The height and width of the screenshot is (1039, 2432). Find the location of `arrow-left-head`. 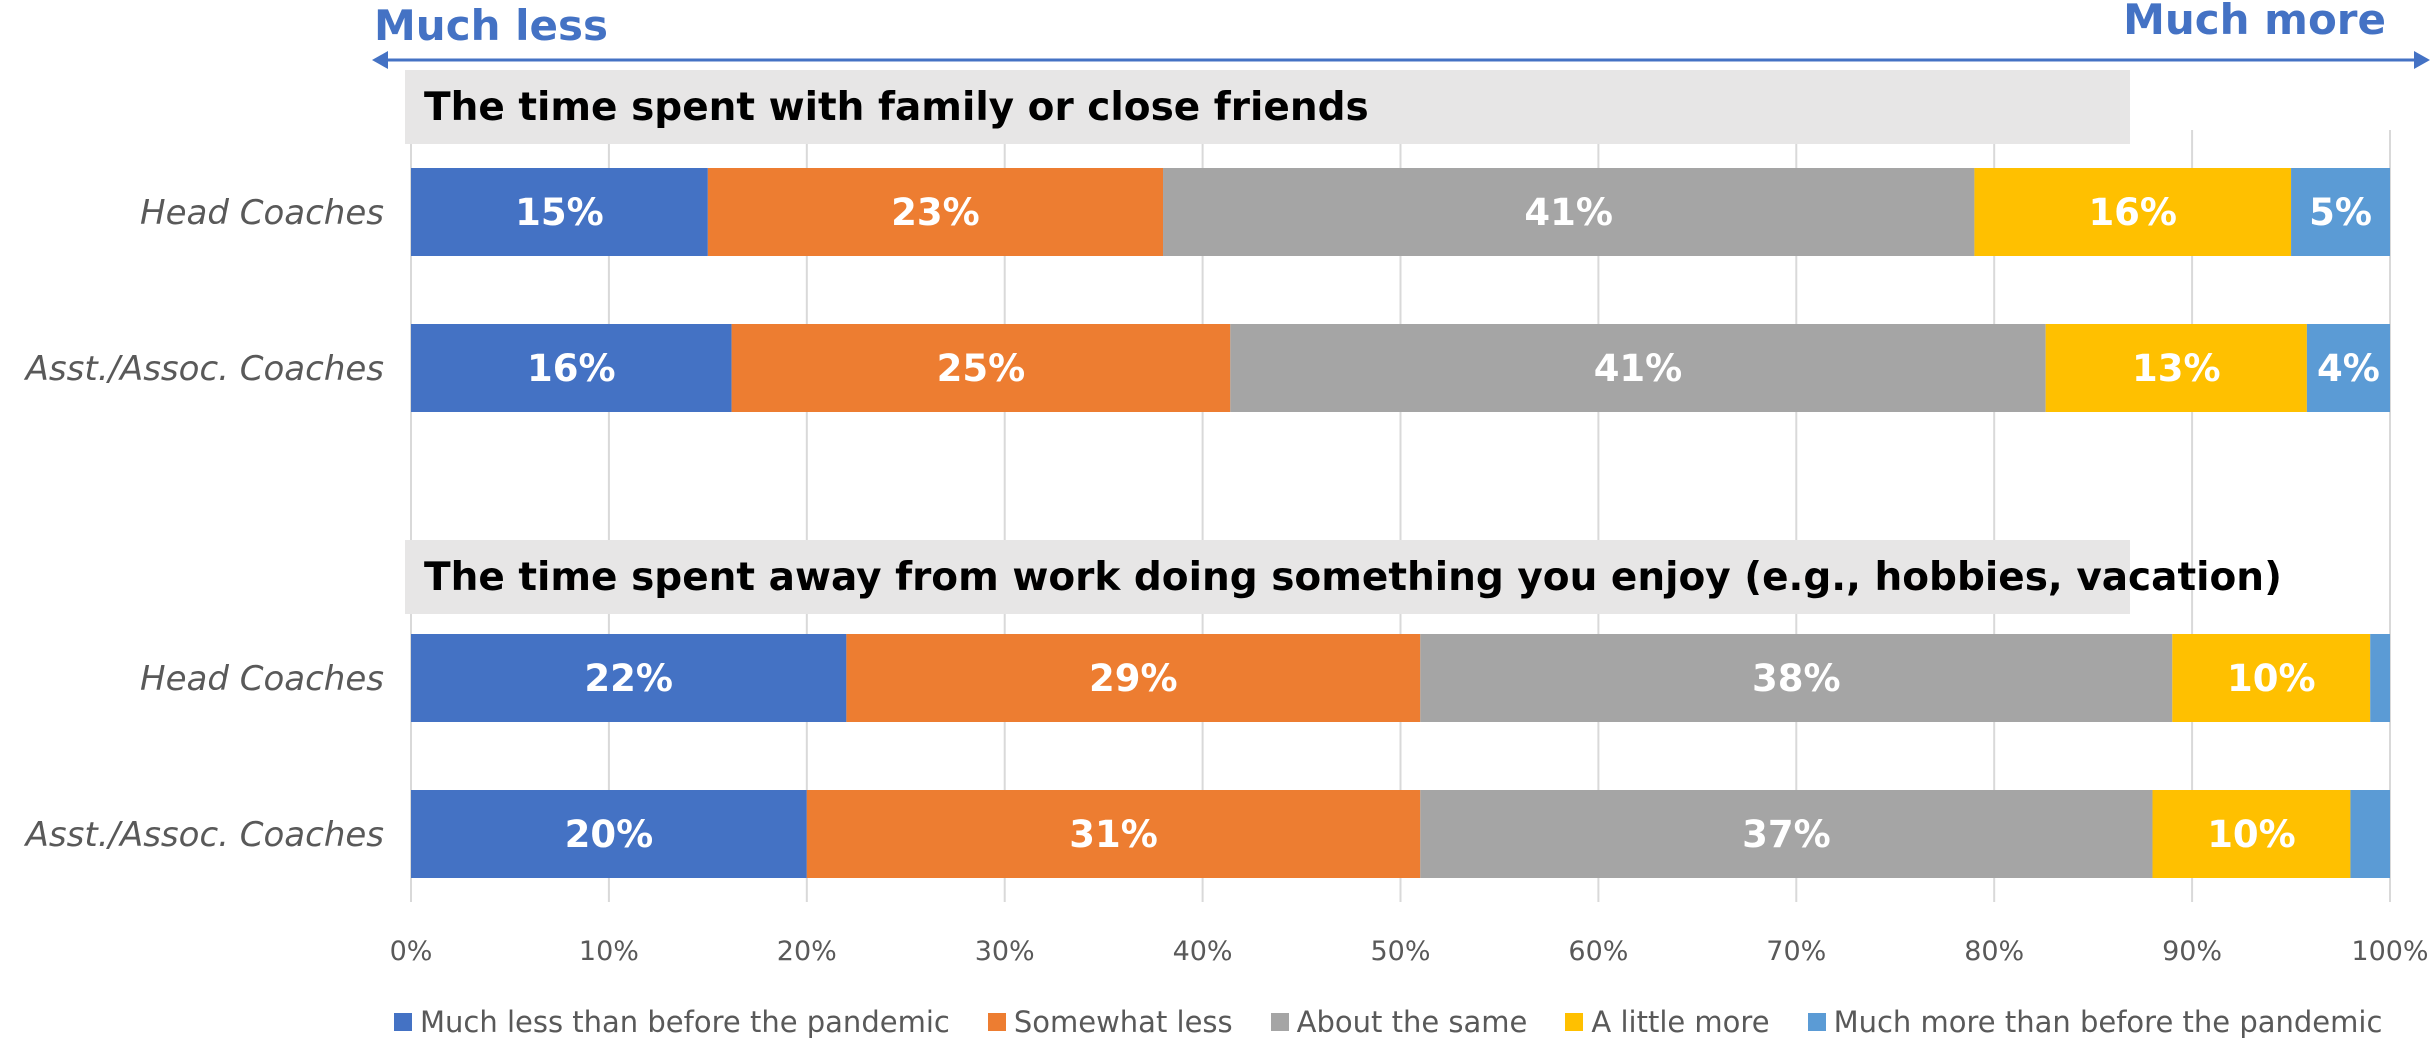

arrow-left-head is located at coordinates (380, 60).